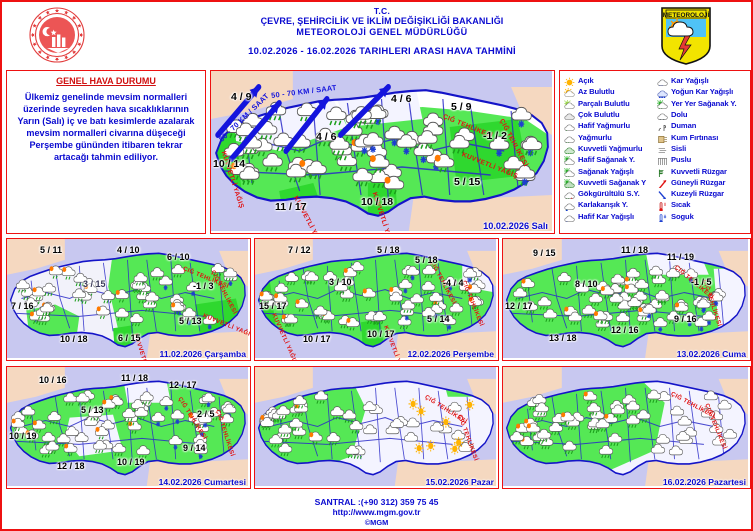 This screenshot has width=753, height=531. I want to click on sleet-icon, so click(569, 205).